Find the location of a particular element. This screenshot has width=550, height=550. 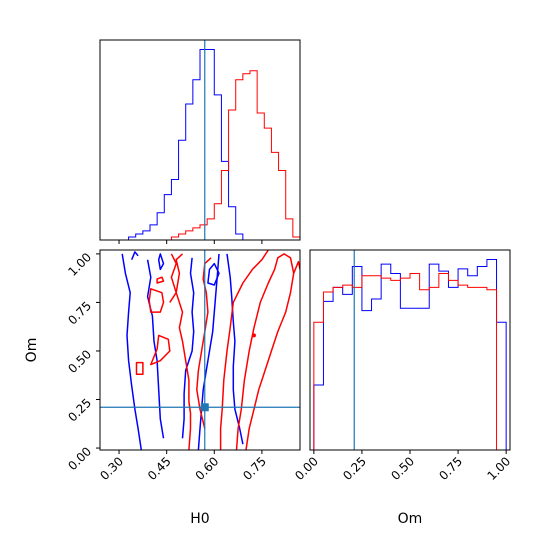

hist-Om-xtick-label: 0.25 is located at coordinates (354, 468).